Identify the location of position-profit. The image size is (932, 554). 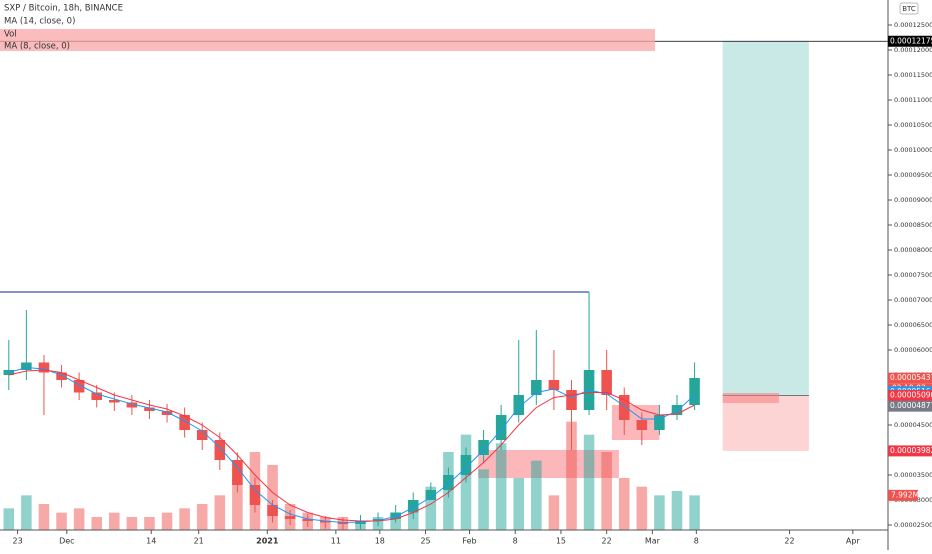
(765, 218).